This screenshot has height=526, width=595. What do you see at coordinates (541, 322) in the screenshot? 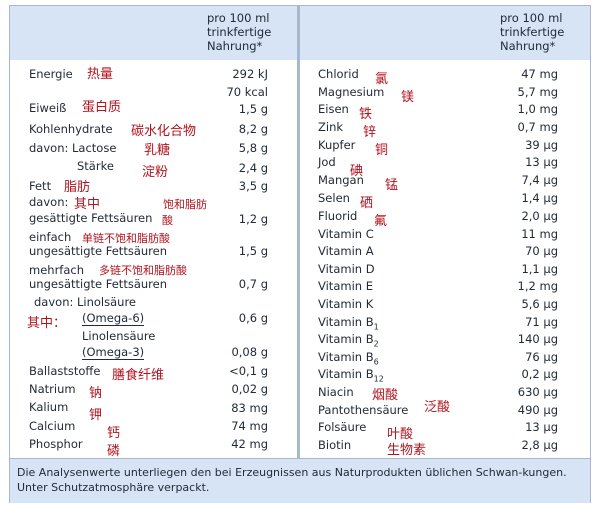
I see `value-vitamin-b1: 71 µg` at bounding box center [541, 322].